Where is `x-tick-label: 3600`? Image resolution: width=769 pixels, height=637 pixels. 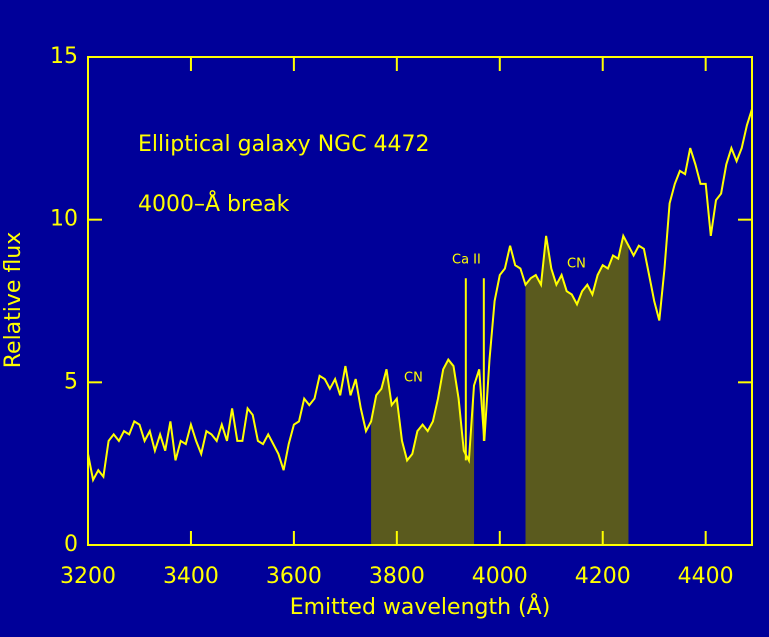 x-tick-label: 3600 is located at coordinates (294, 576).